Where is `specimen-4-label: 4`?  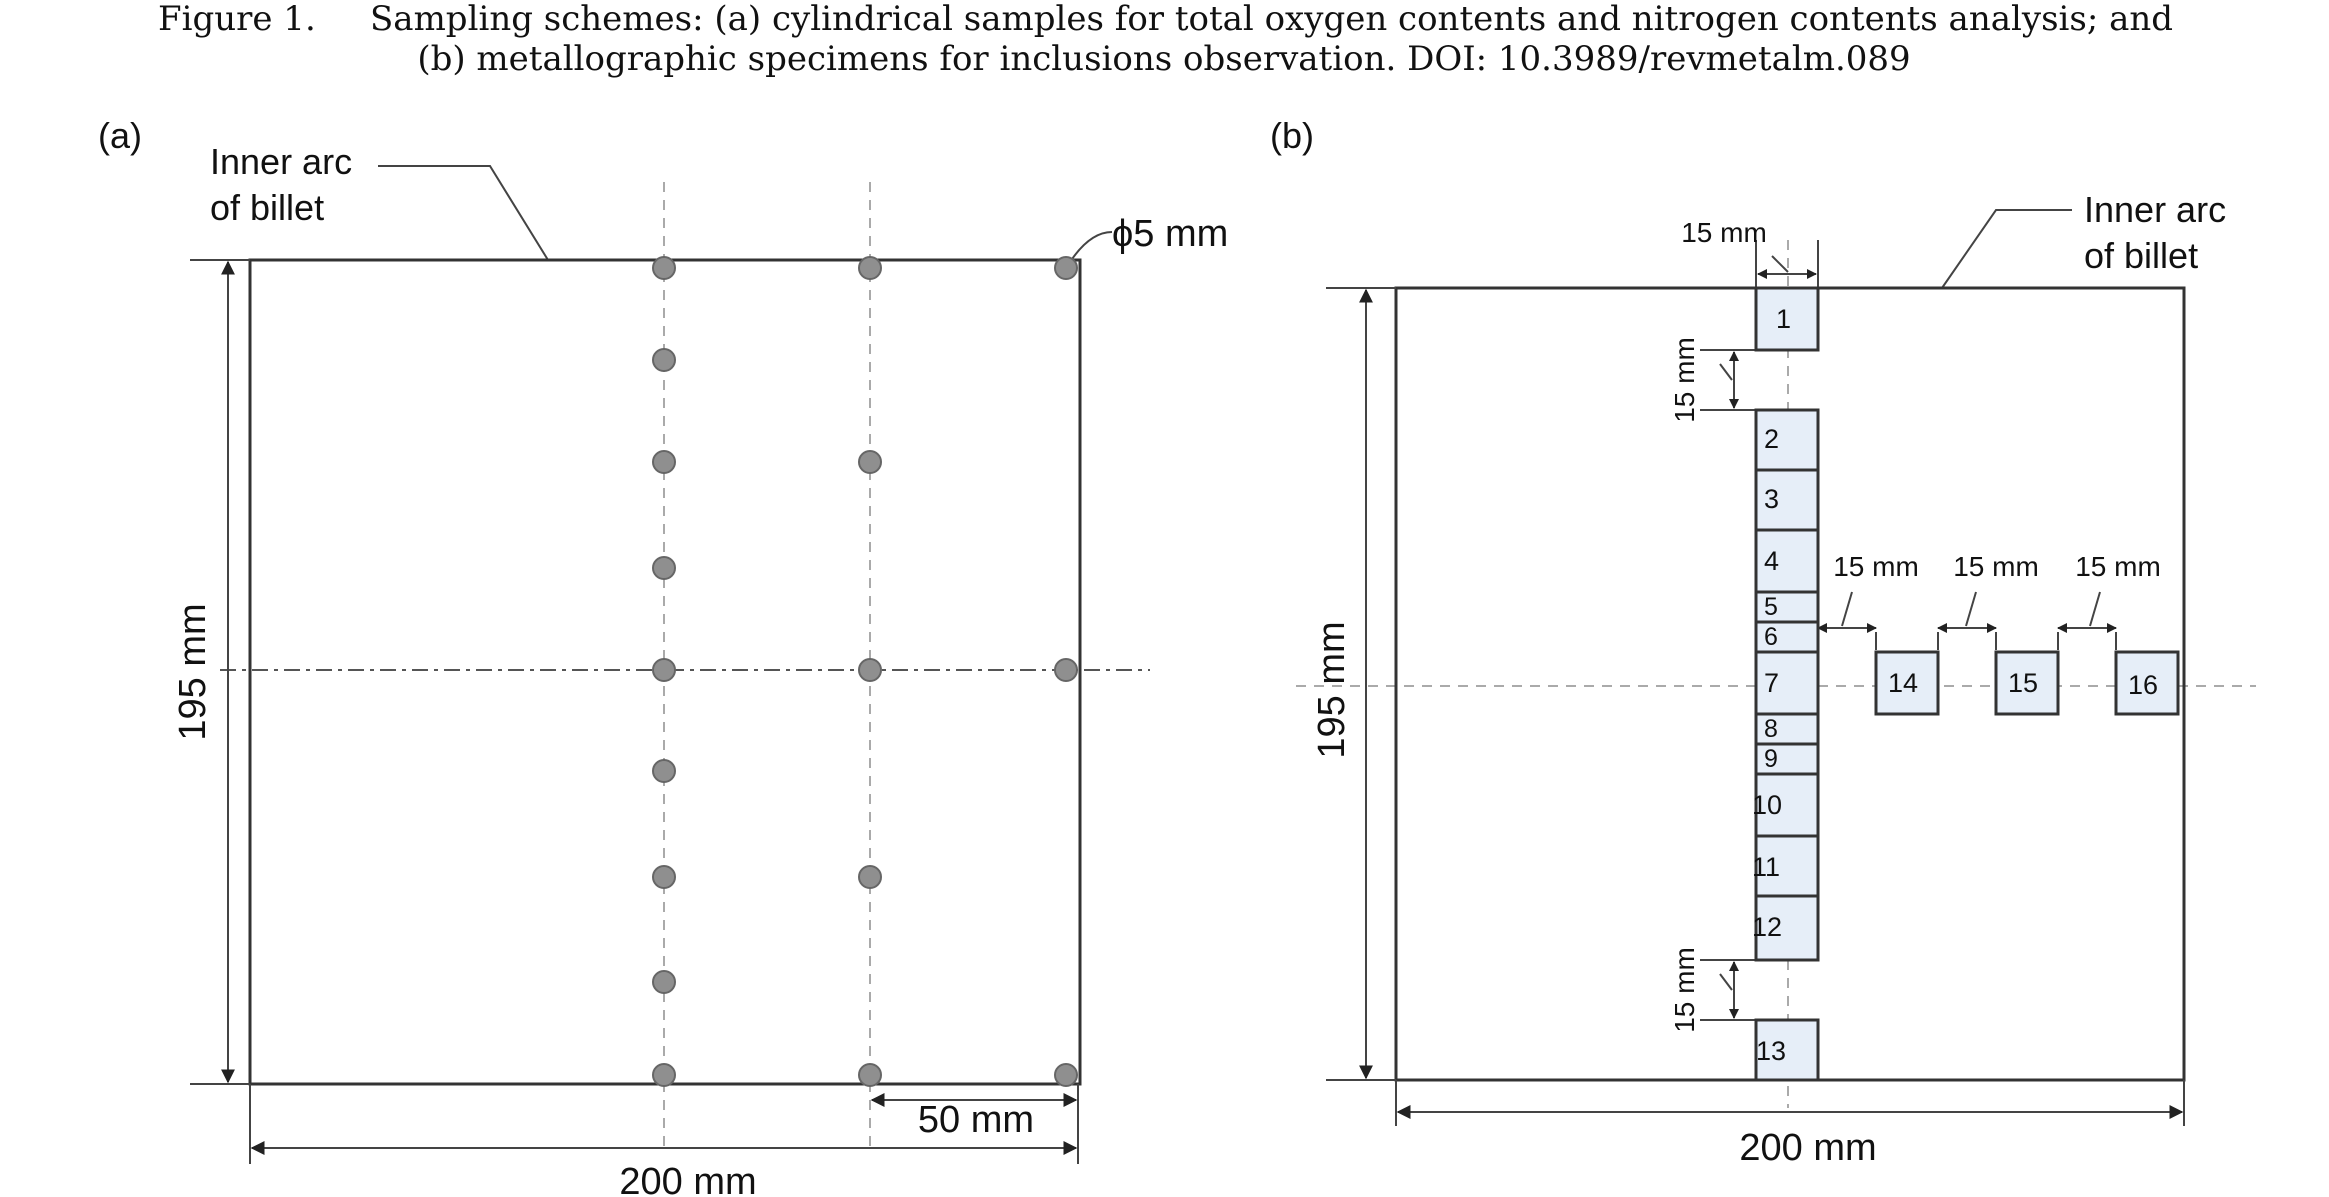
specimen-4-label: 4 is located at coordinates (1771, 561).